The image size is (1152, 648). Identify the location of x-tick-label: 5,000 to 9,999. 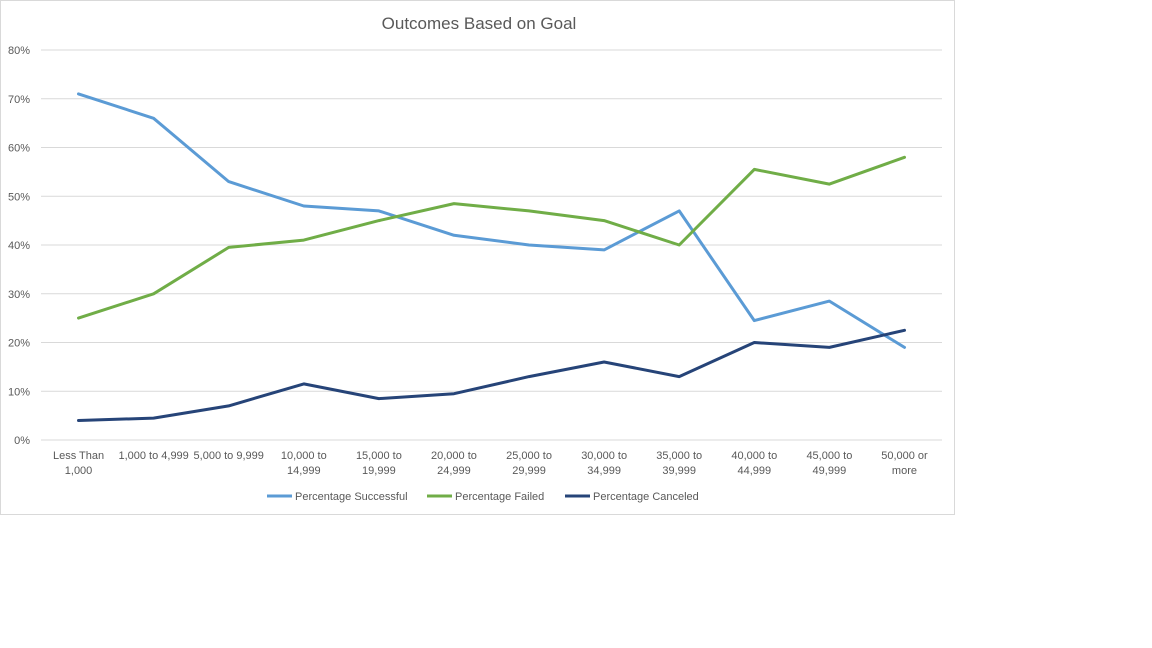
(229, 456).